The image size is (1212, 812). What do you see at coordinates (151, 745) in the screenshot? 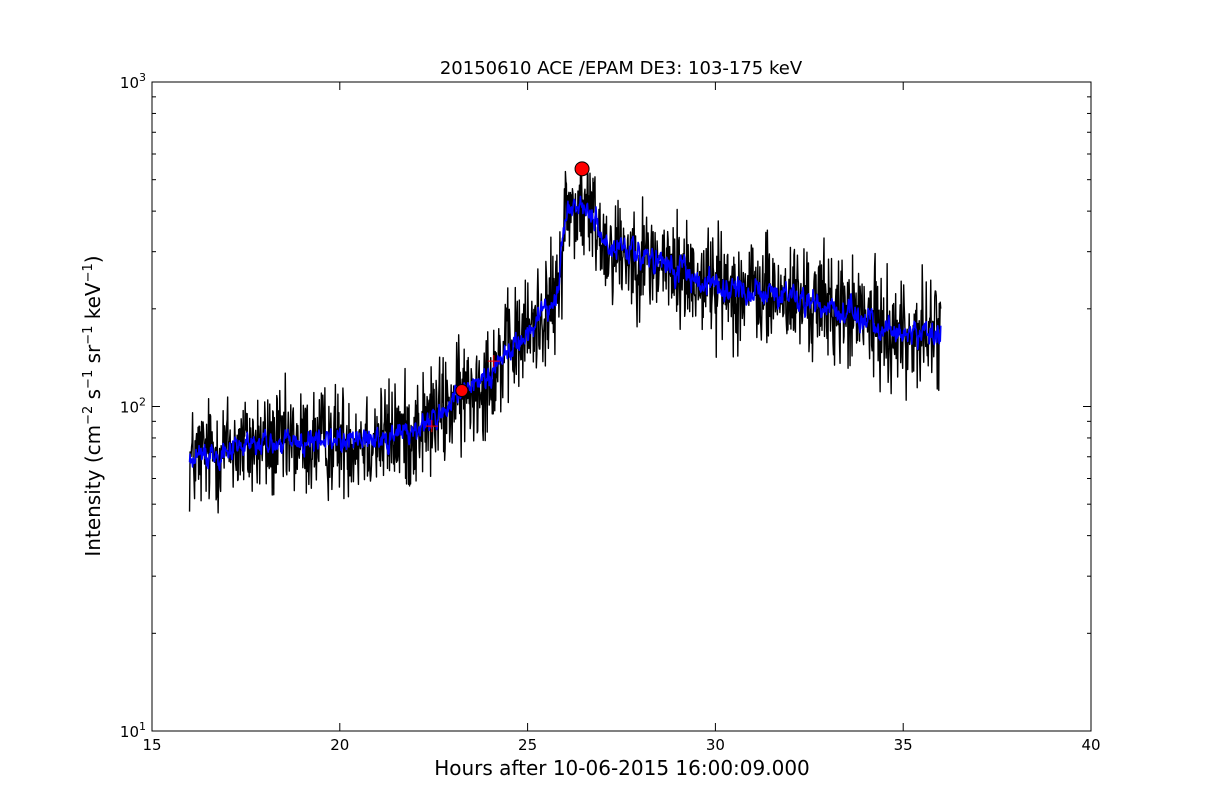
I see `x-tick-label-0: 15` at bounding box center [151, 745].